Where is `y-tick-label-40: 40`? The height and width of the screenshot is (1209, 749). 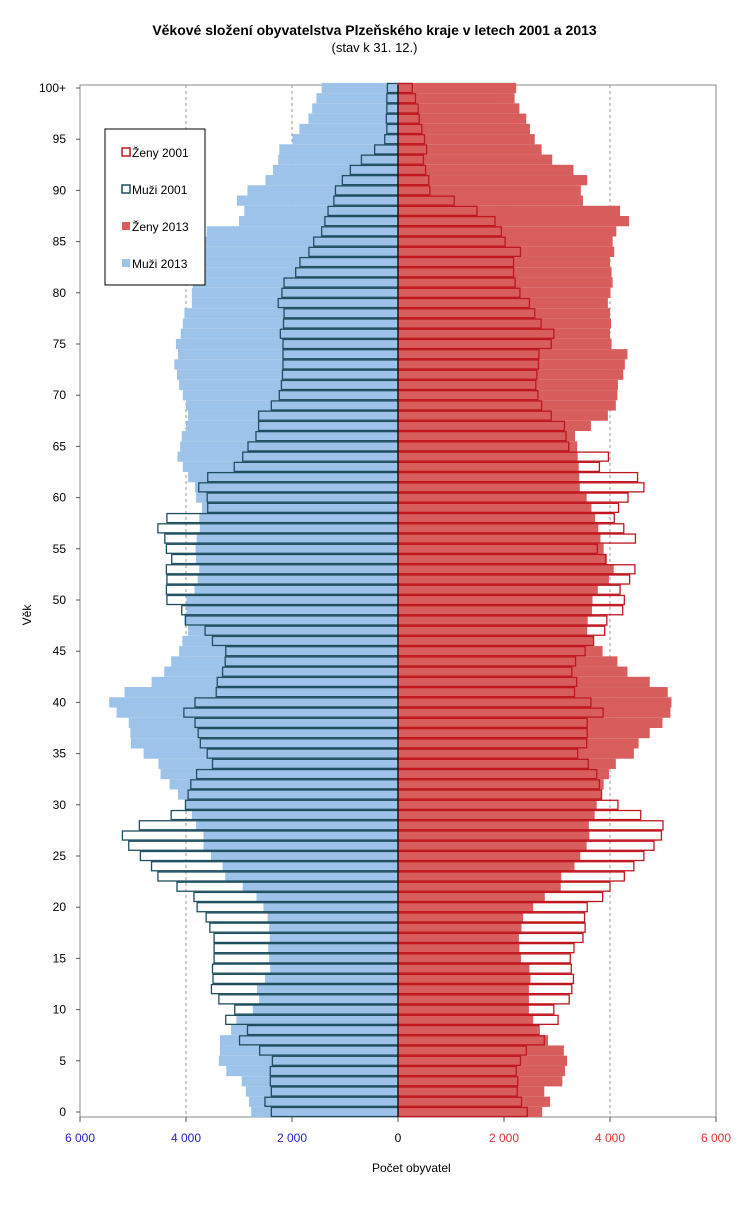 y-tick-label-40: 40 is located at coordinates (60, 702).